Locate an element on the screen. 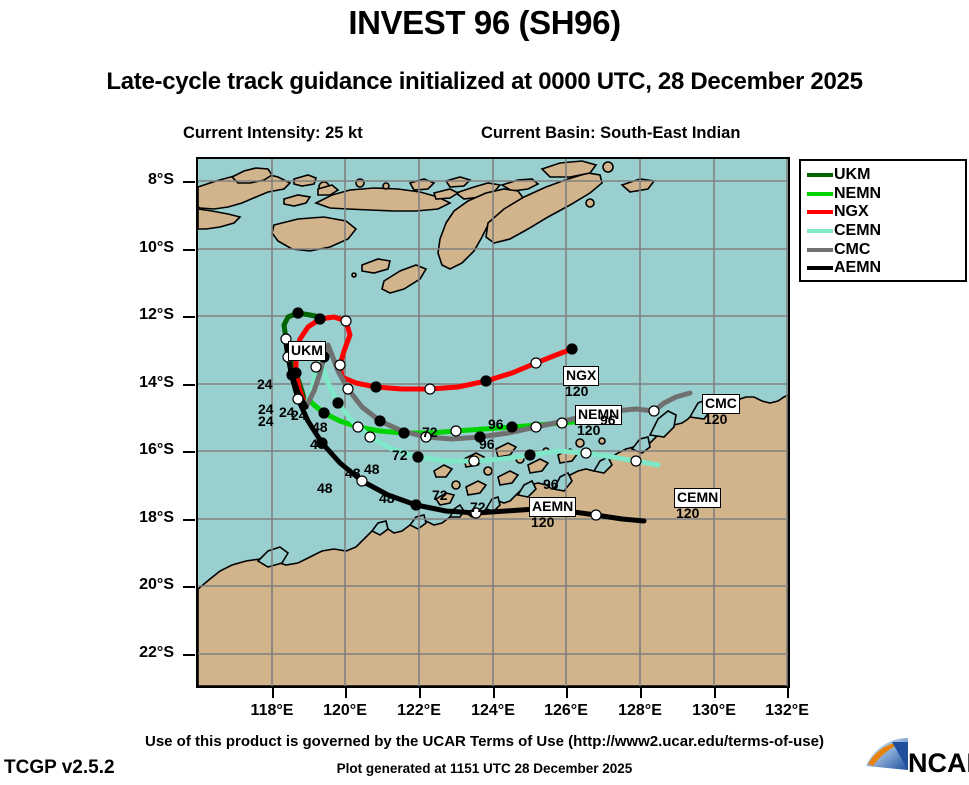 The width and height of the screenshot is (969, 785). legend-item-cmc: CMC is located at coordinates (886, 249).